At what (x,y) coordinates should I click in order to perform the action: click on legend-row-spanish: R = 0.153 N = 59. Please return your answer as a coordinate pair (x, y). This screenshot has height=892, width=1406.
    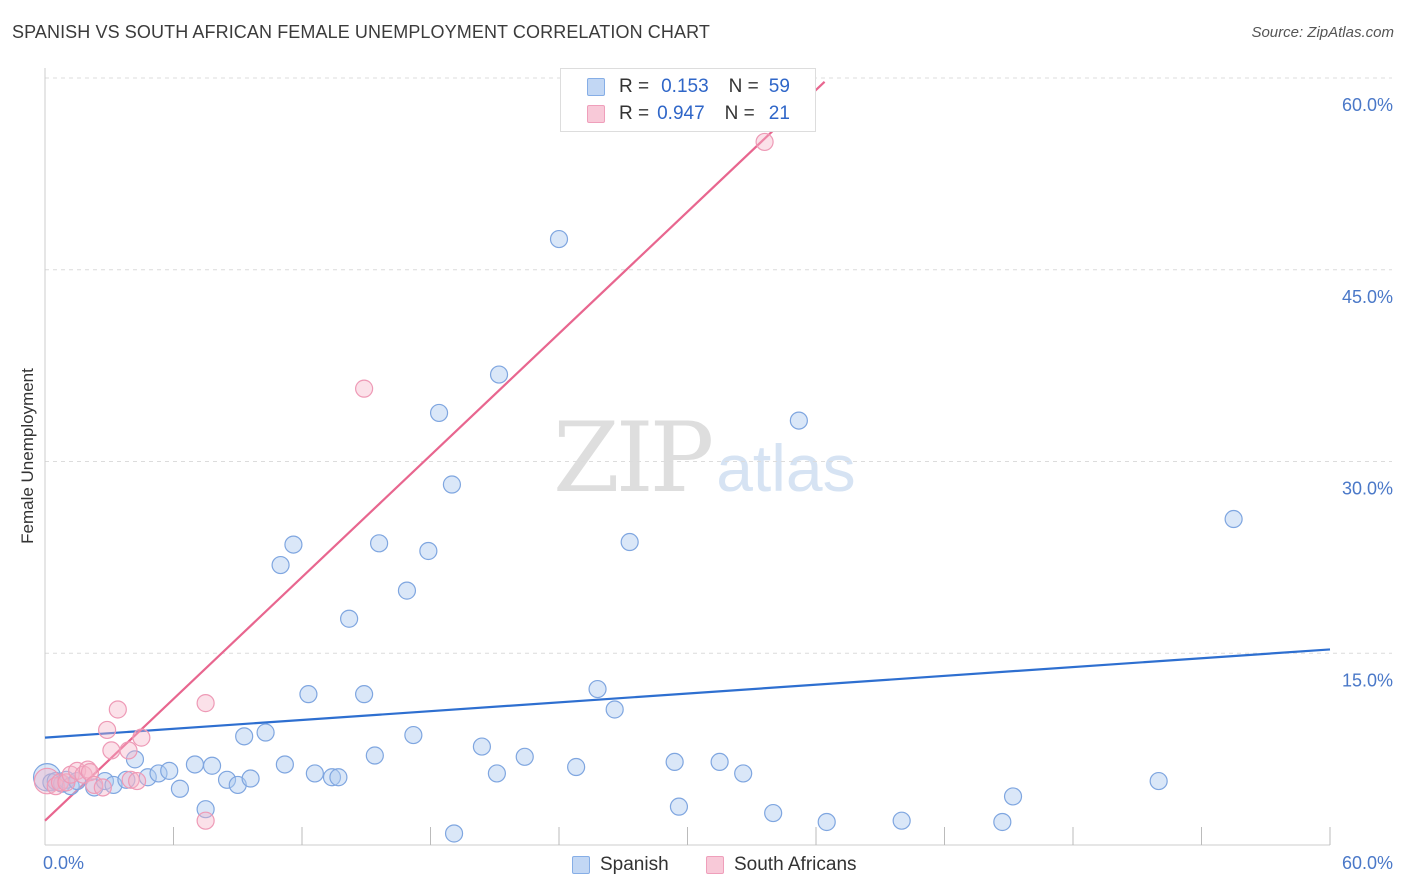
    Looking at the image, I should click on (688, 87).